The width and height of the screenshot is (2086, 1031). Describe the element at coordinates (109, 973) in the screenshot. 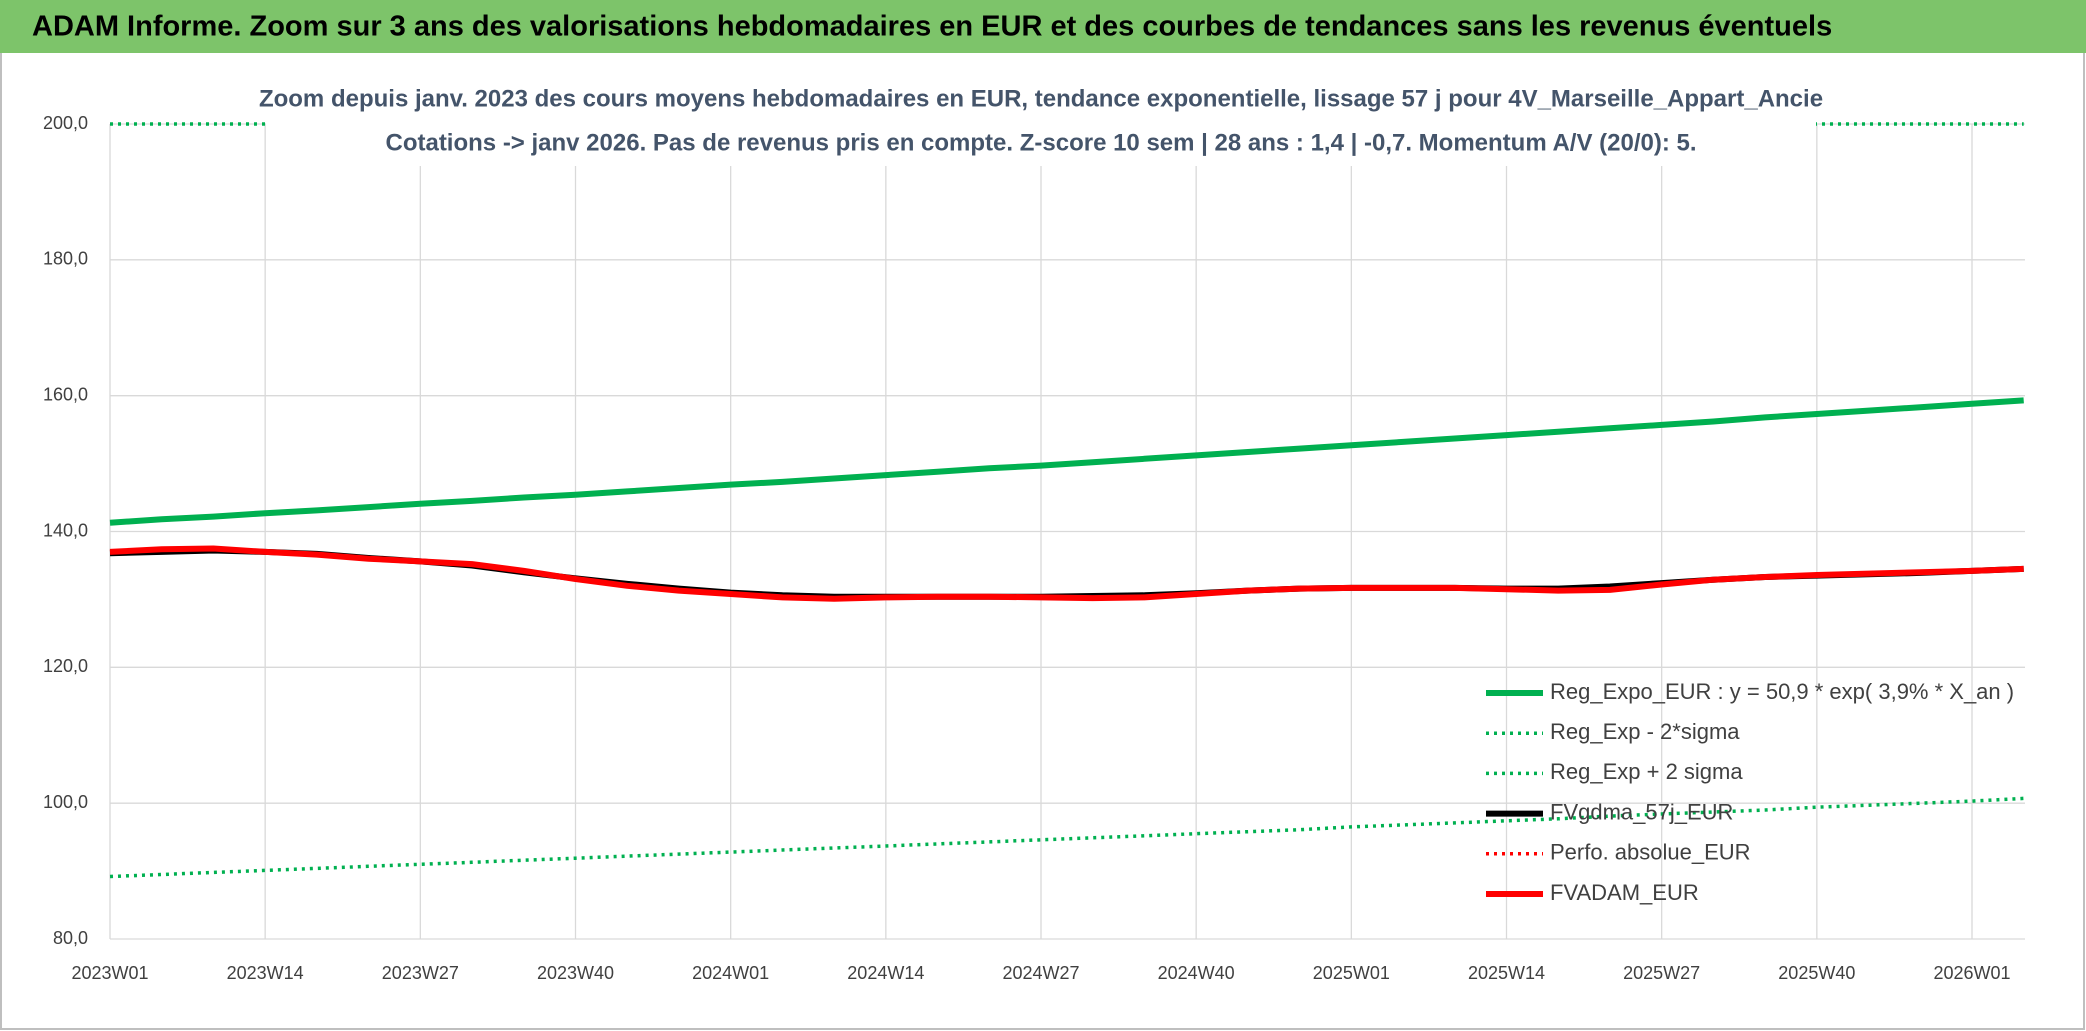

I see `x-tick-label: 2023W01` at that location.